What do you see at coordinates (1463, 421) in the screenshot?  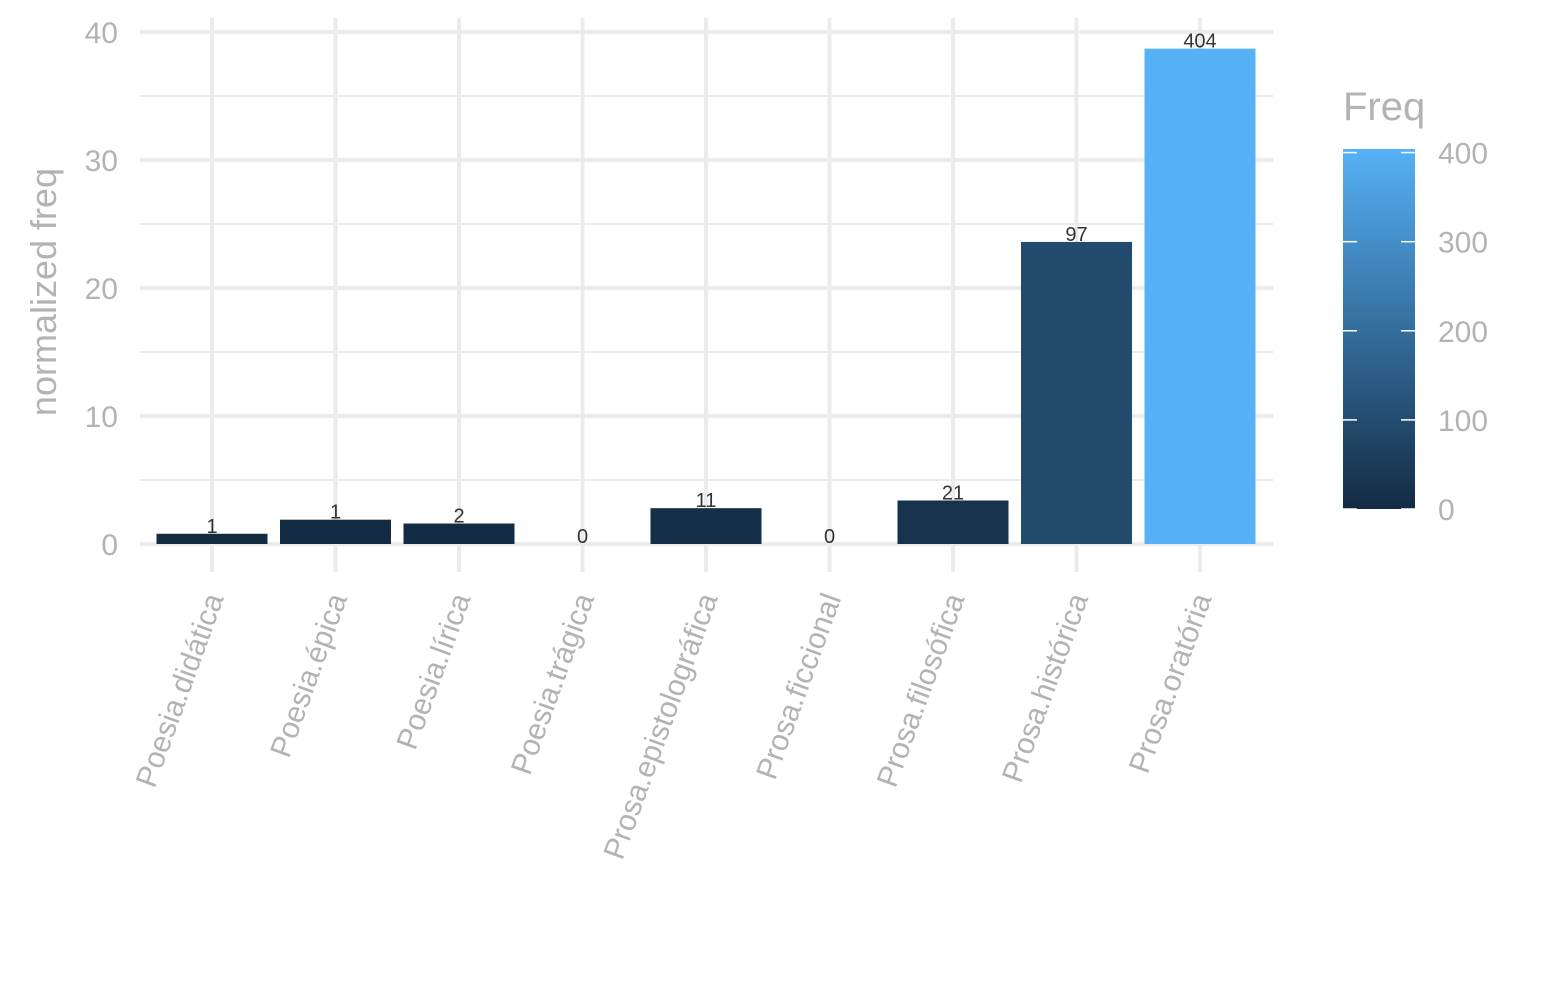 I see `colorbar-tick-label: 100` at bounding box center [1463, 421].